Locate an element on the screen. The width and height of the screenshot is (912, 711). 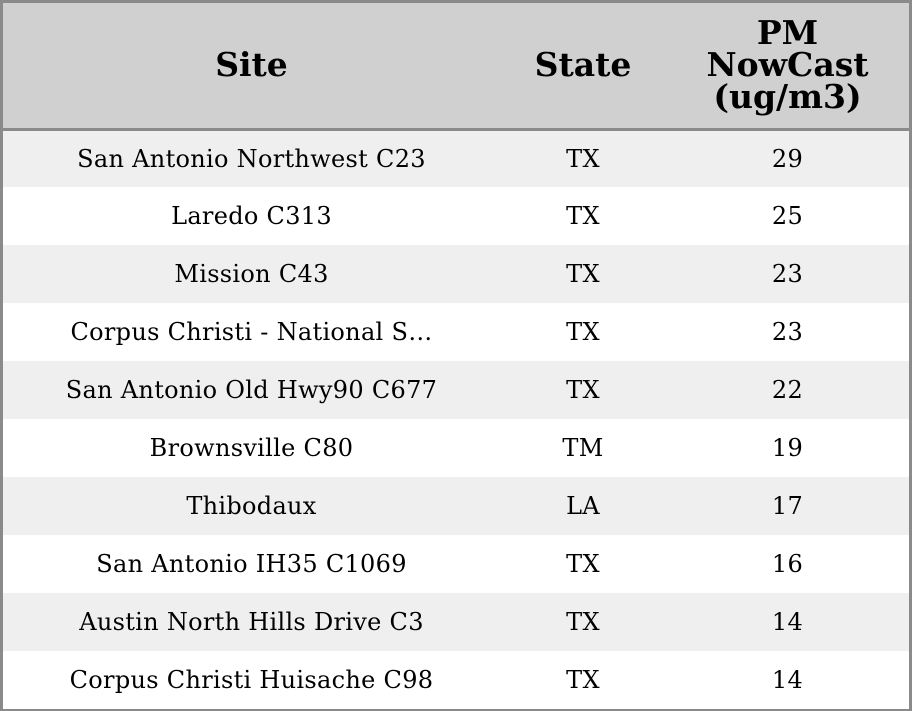
table-row: San Antonio Old Hwy90 C677 TX 22 is located at coordinates (456, 390).